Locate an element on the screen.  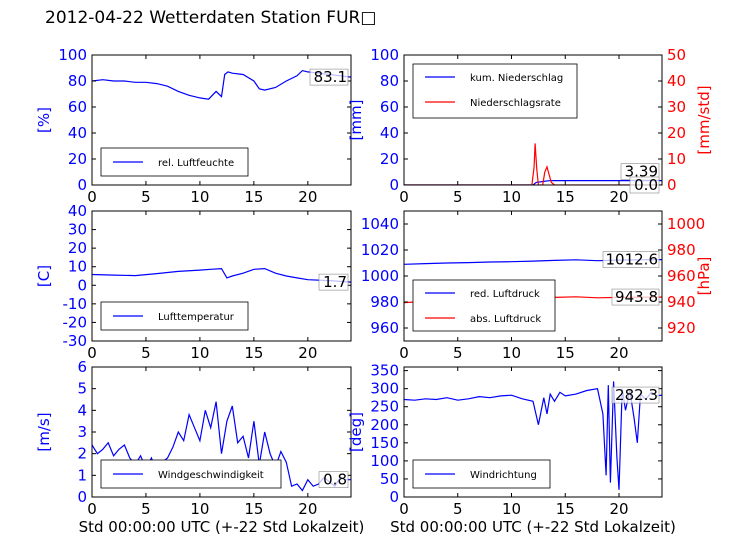
y2-tick-label: 20 is located at coordinates (676, 133).